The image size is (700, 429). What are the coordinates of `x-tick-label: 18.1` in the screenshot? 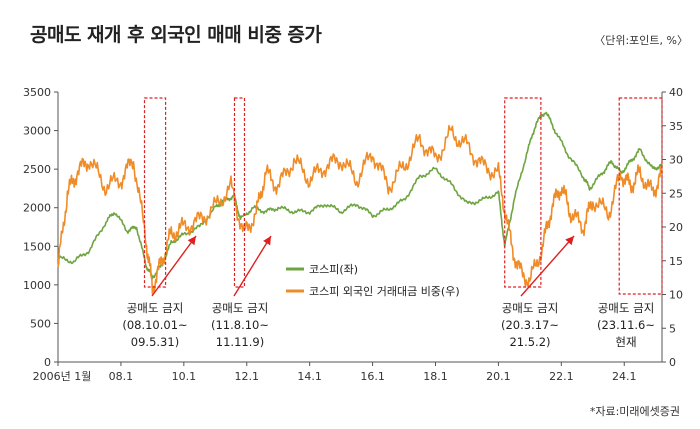 It's located at (435, 376).